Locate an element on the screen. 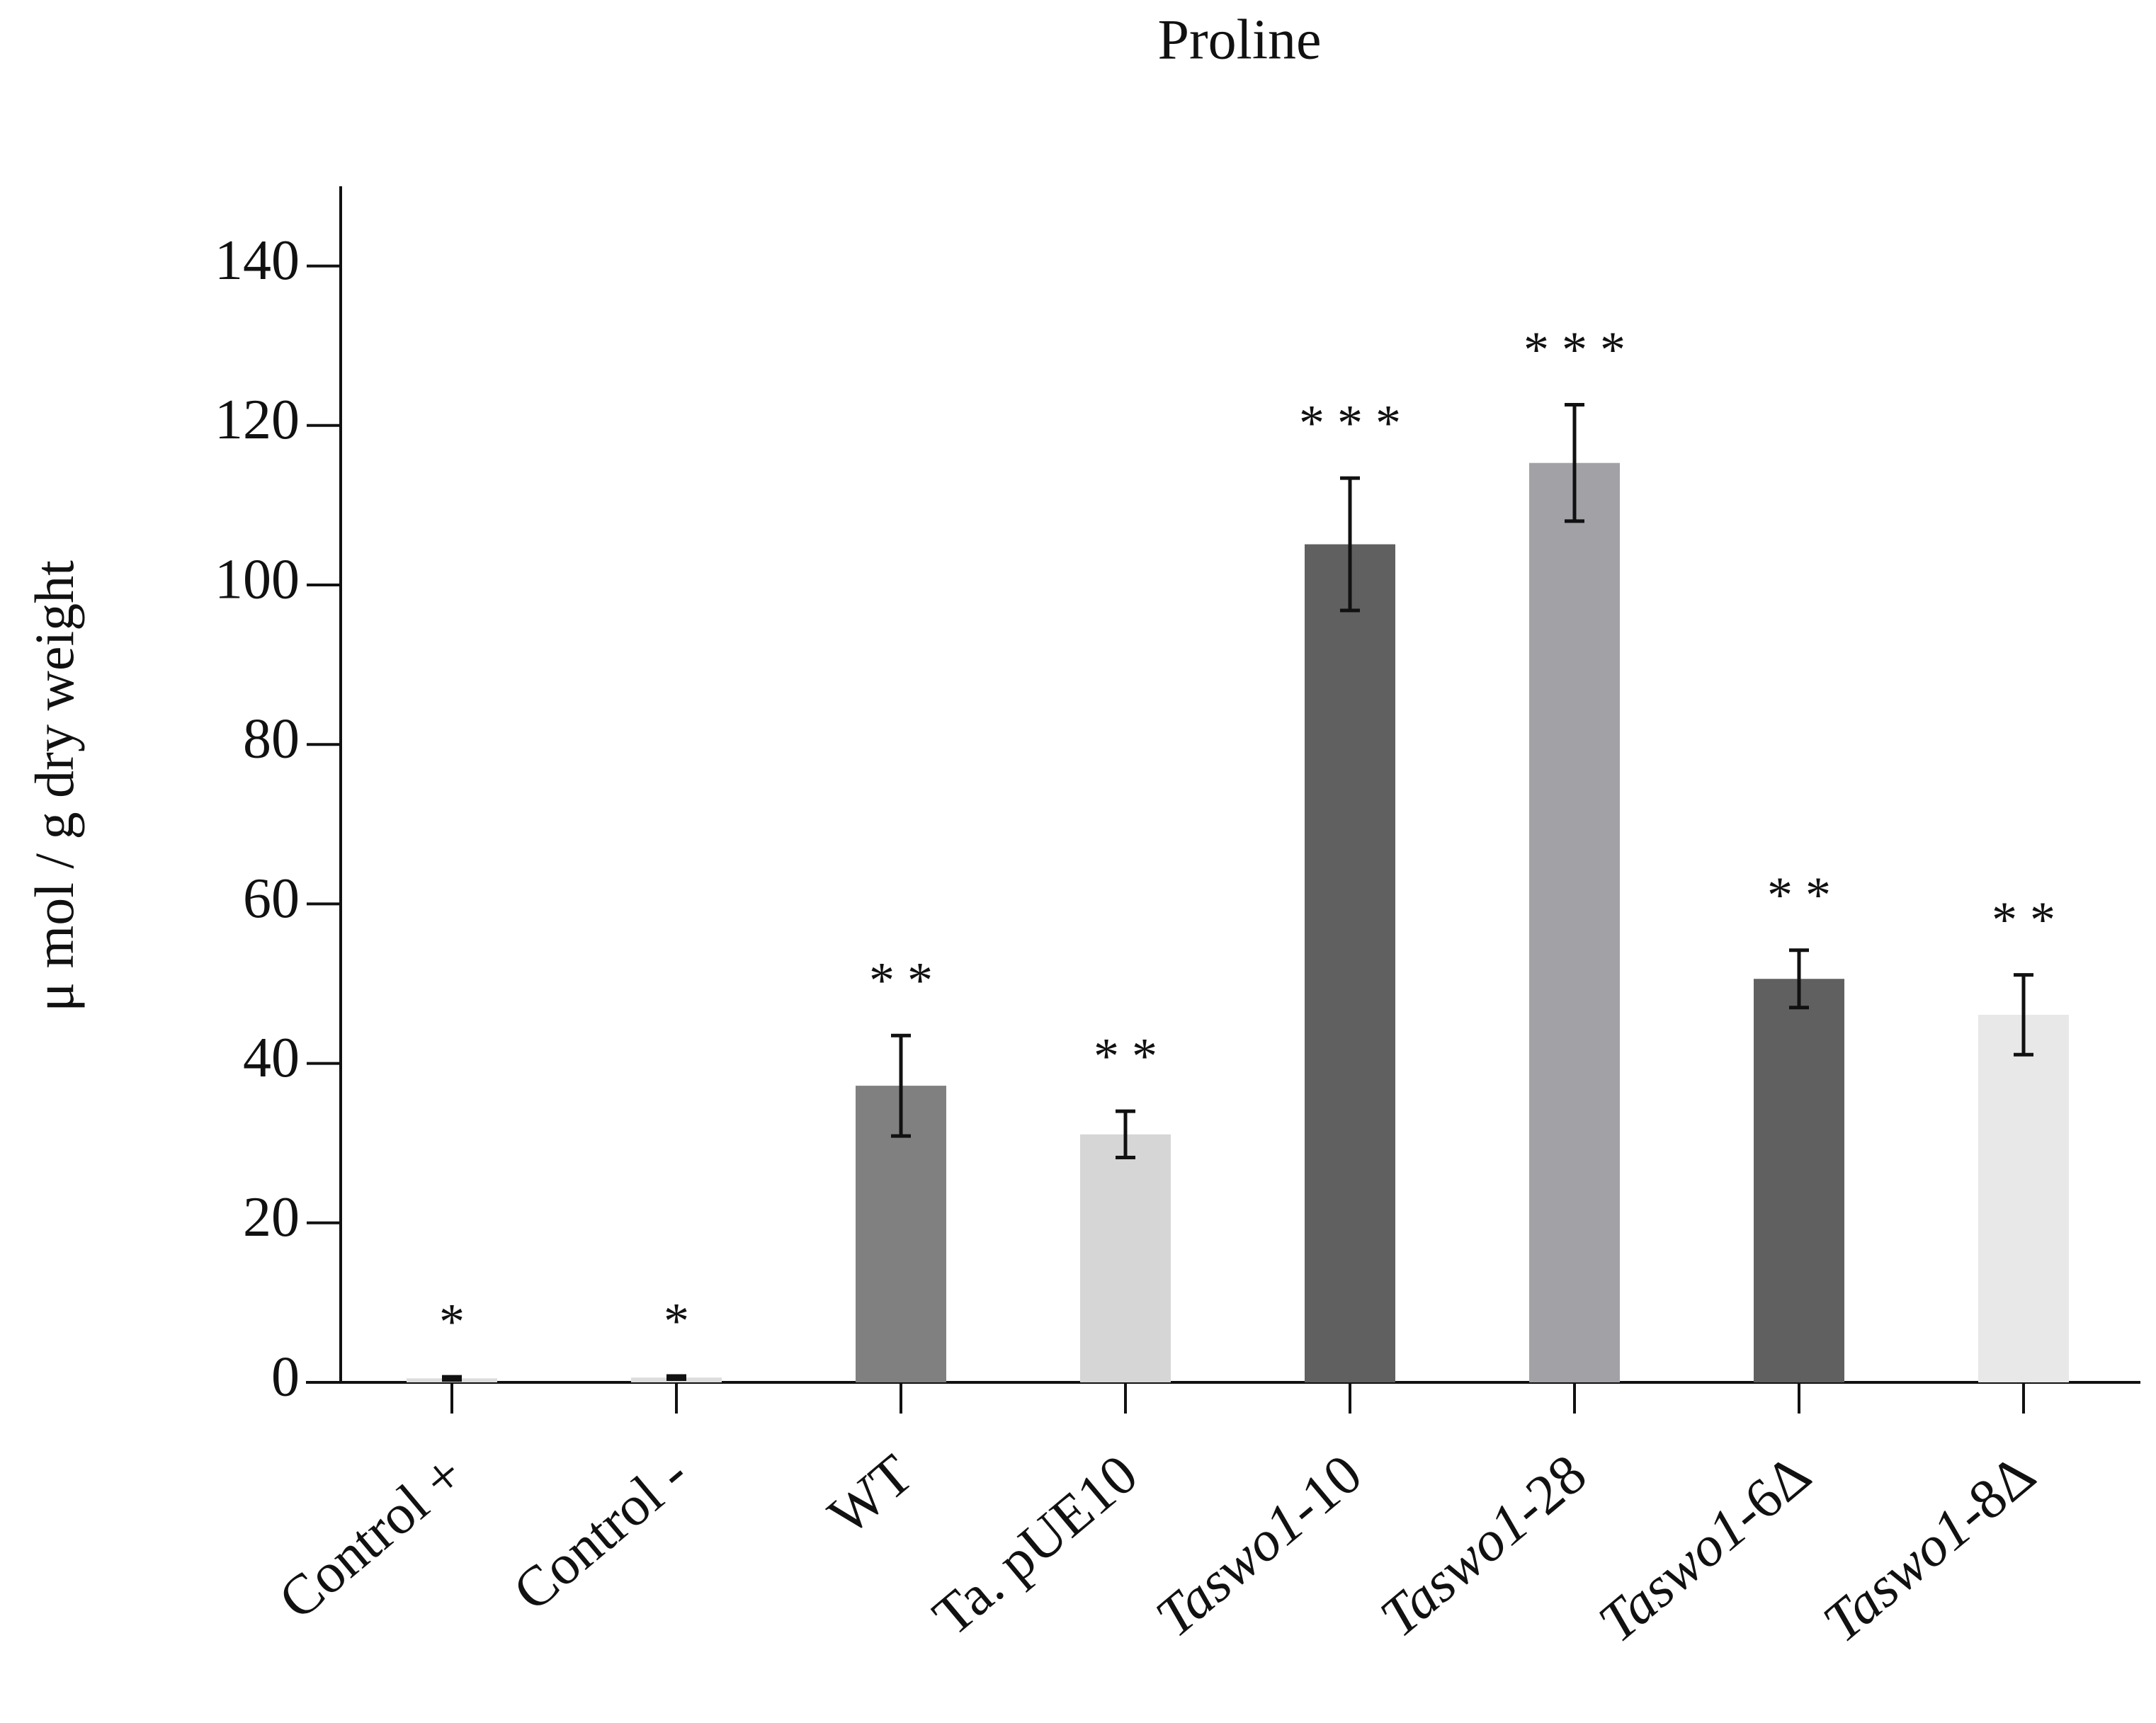 Image resolution: width=2156 pixels, height=1723 pixels. y-tick-label: 60 is located at coordinates (272, 899).